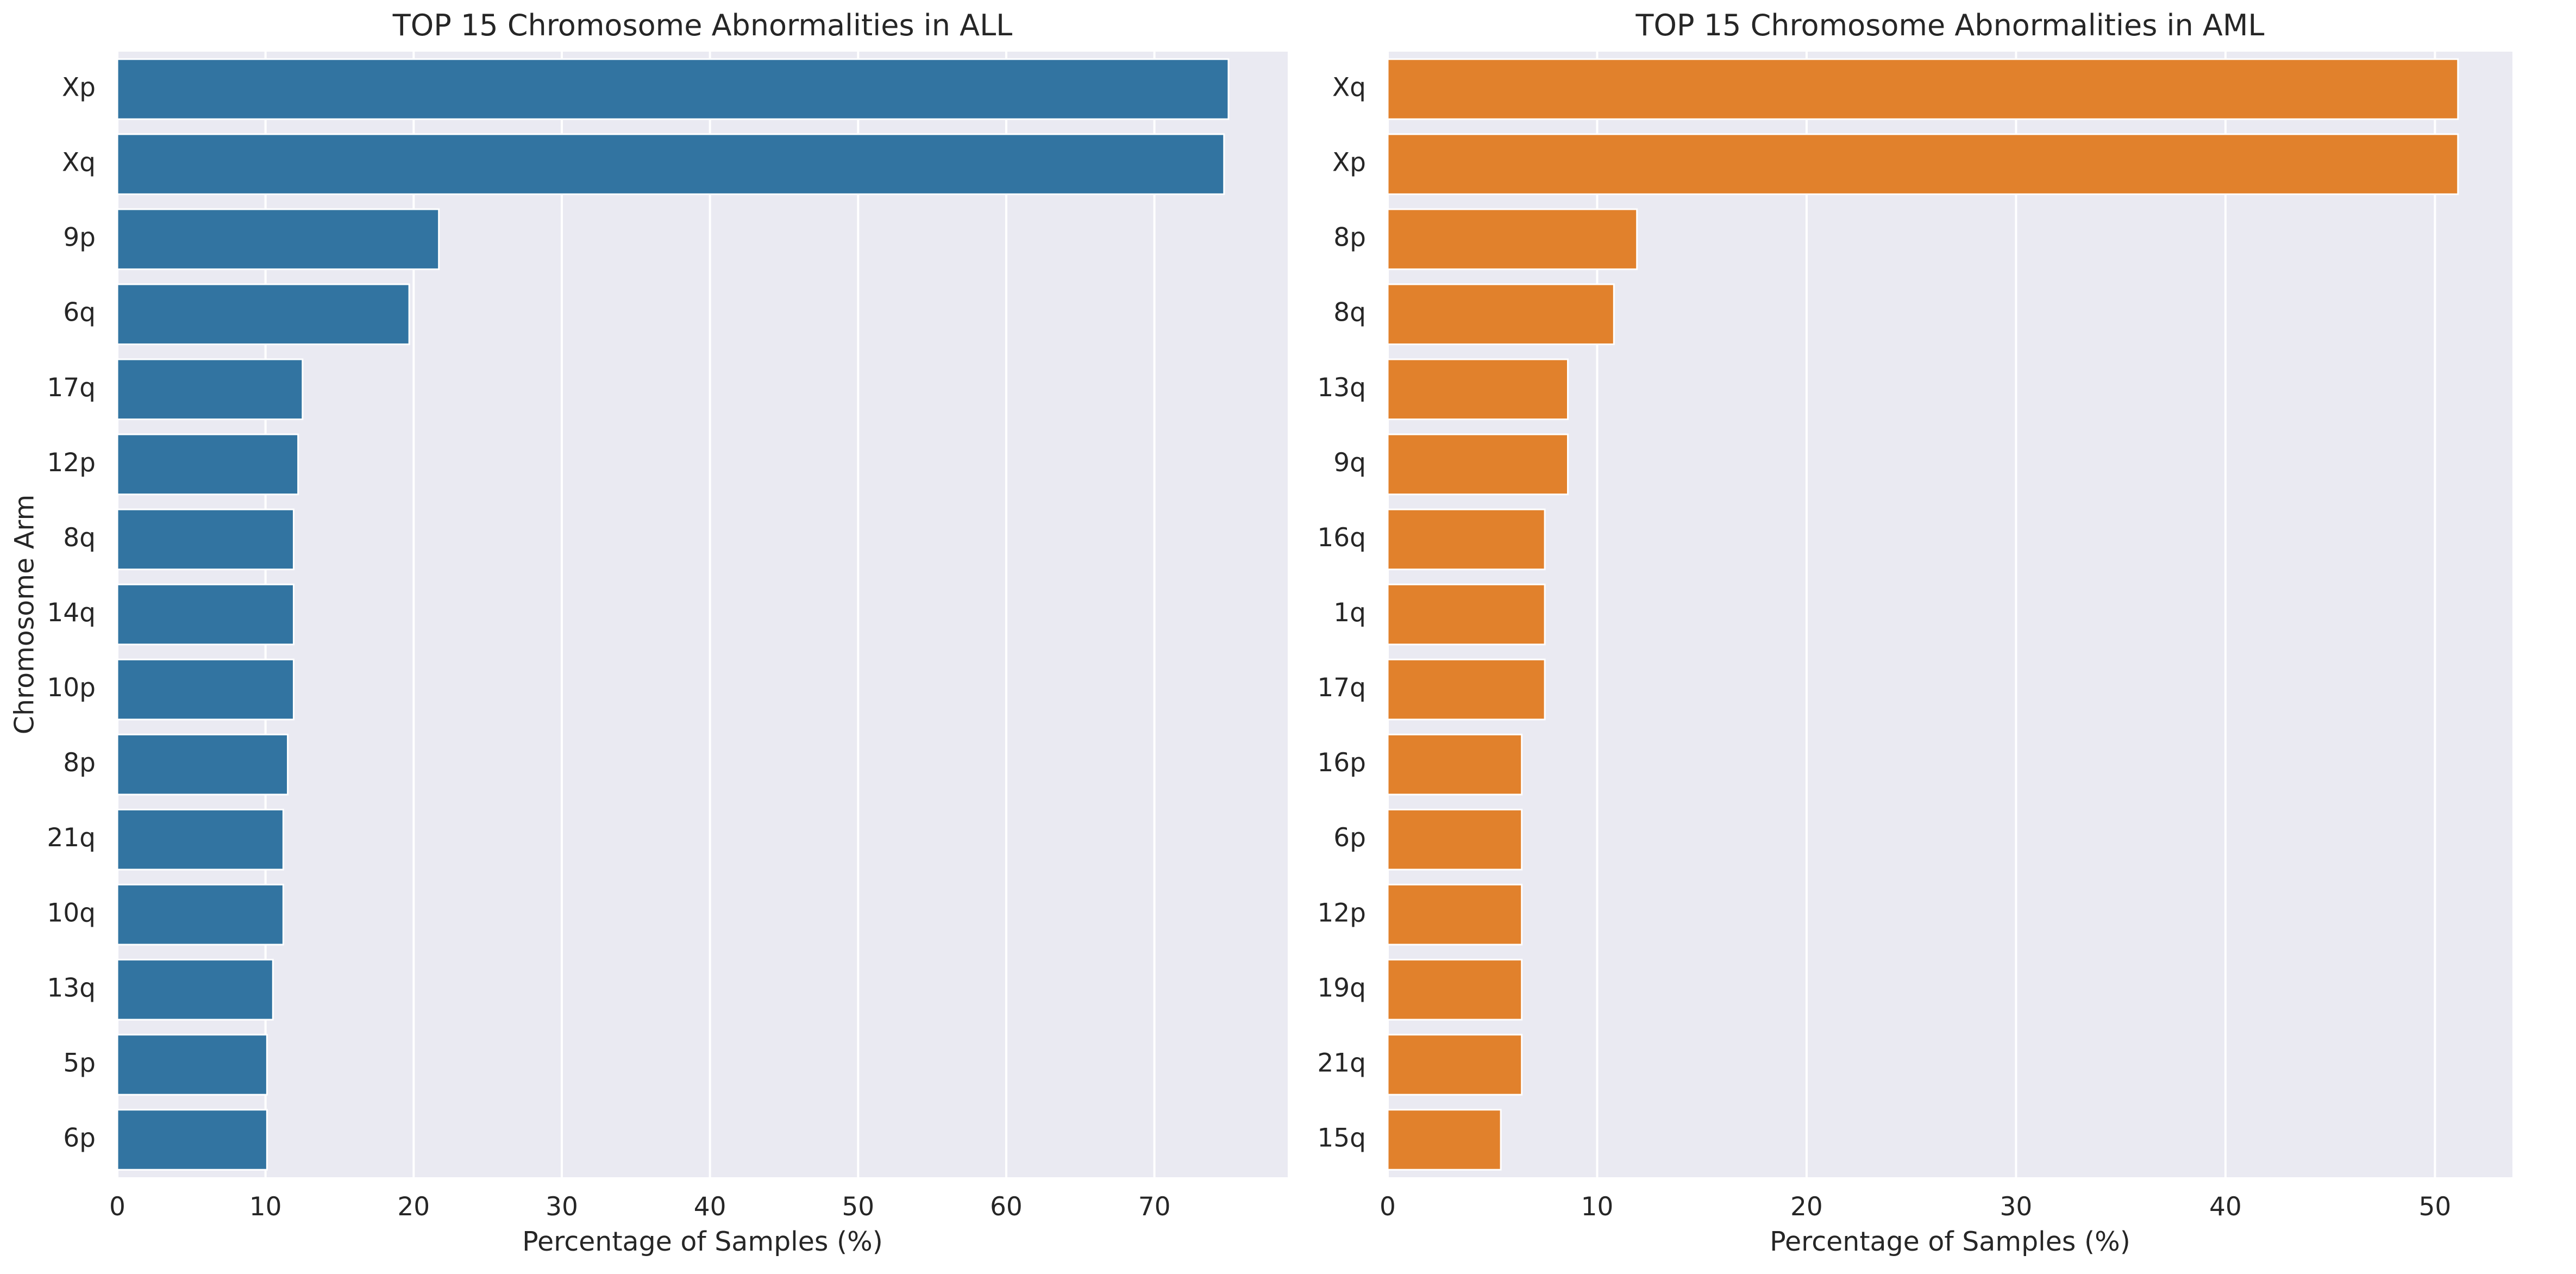 The width and height of the screenshot is (2576, 1274). What do you see at coordinates (1444, 1140) in the screenshot?
I see `bar-15q` at bounding box center [1444, 1140].